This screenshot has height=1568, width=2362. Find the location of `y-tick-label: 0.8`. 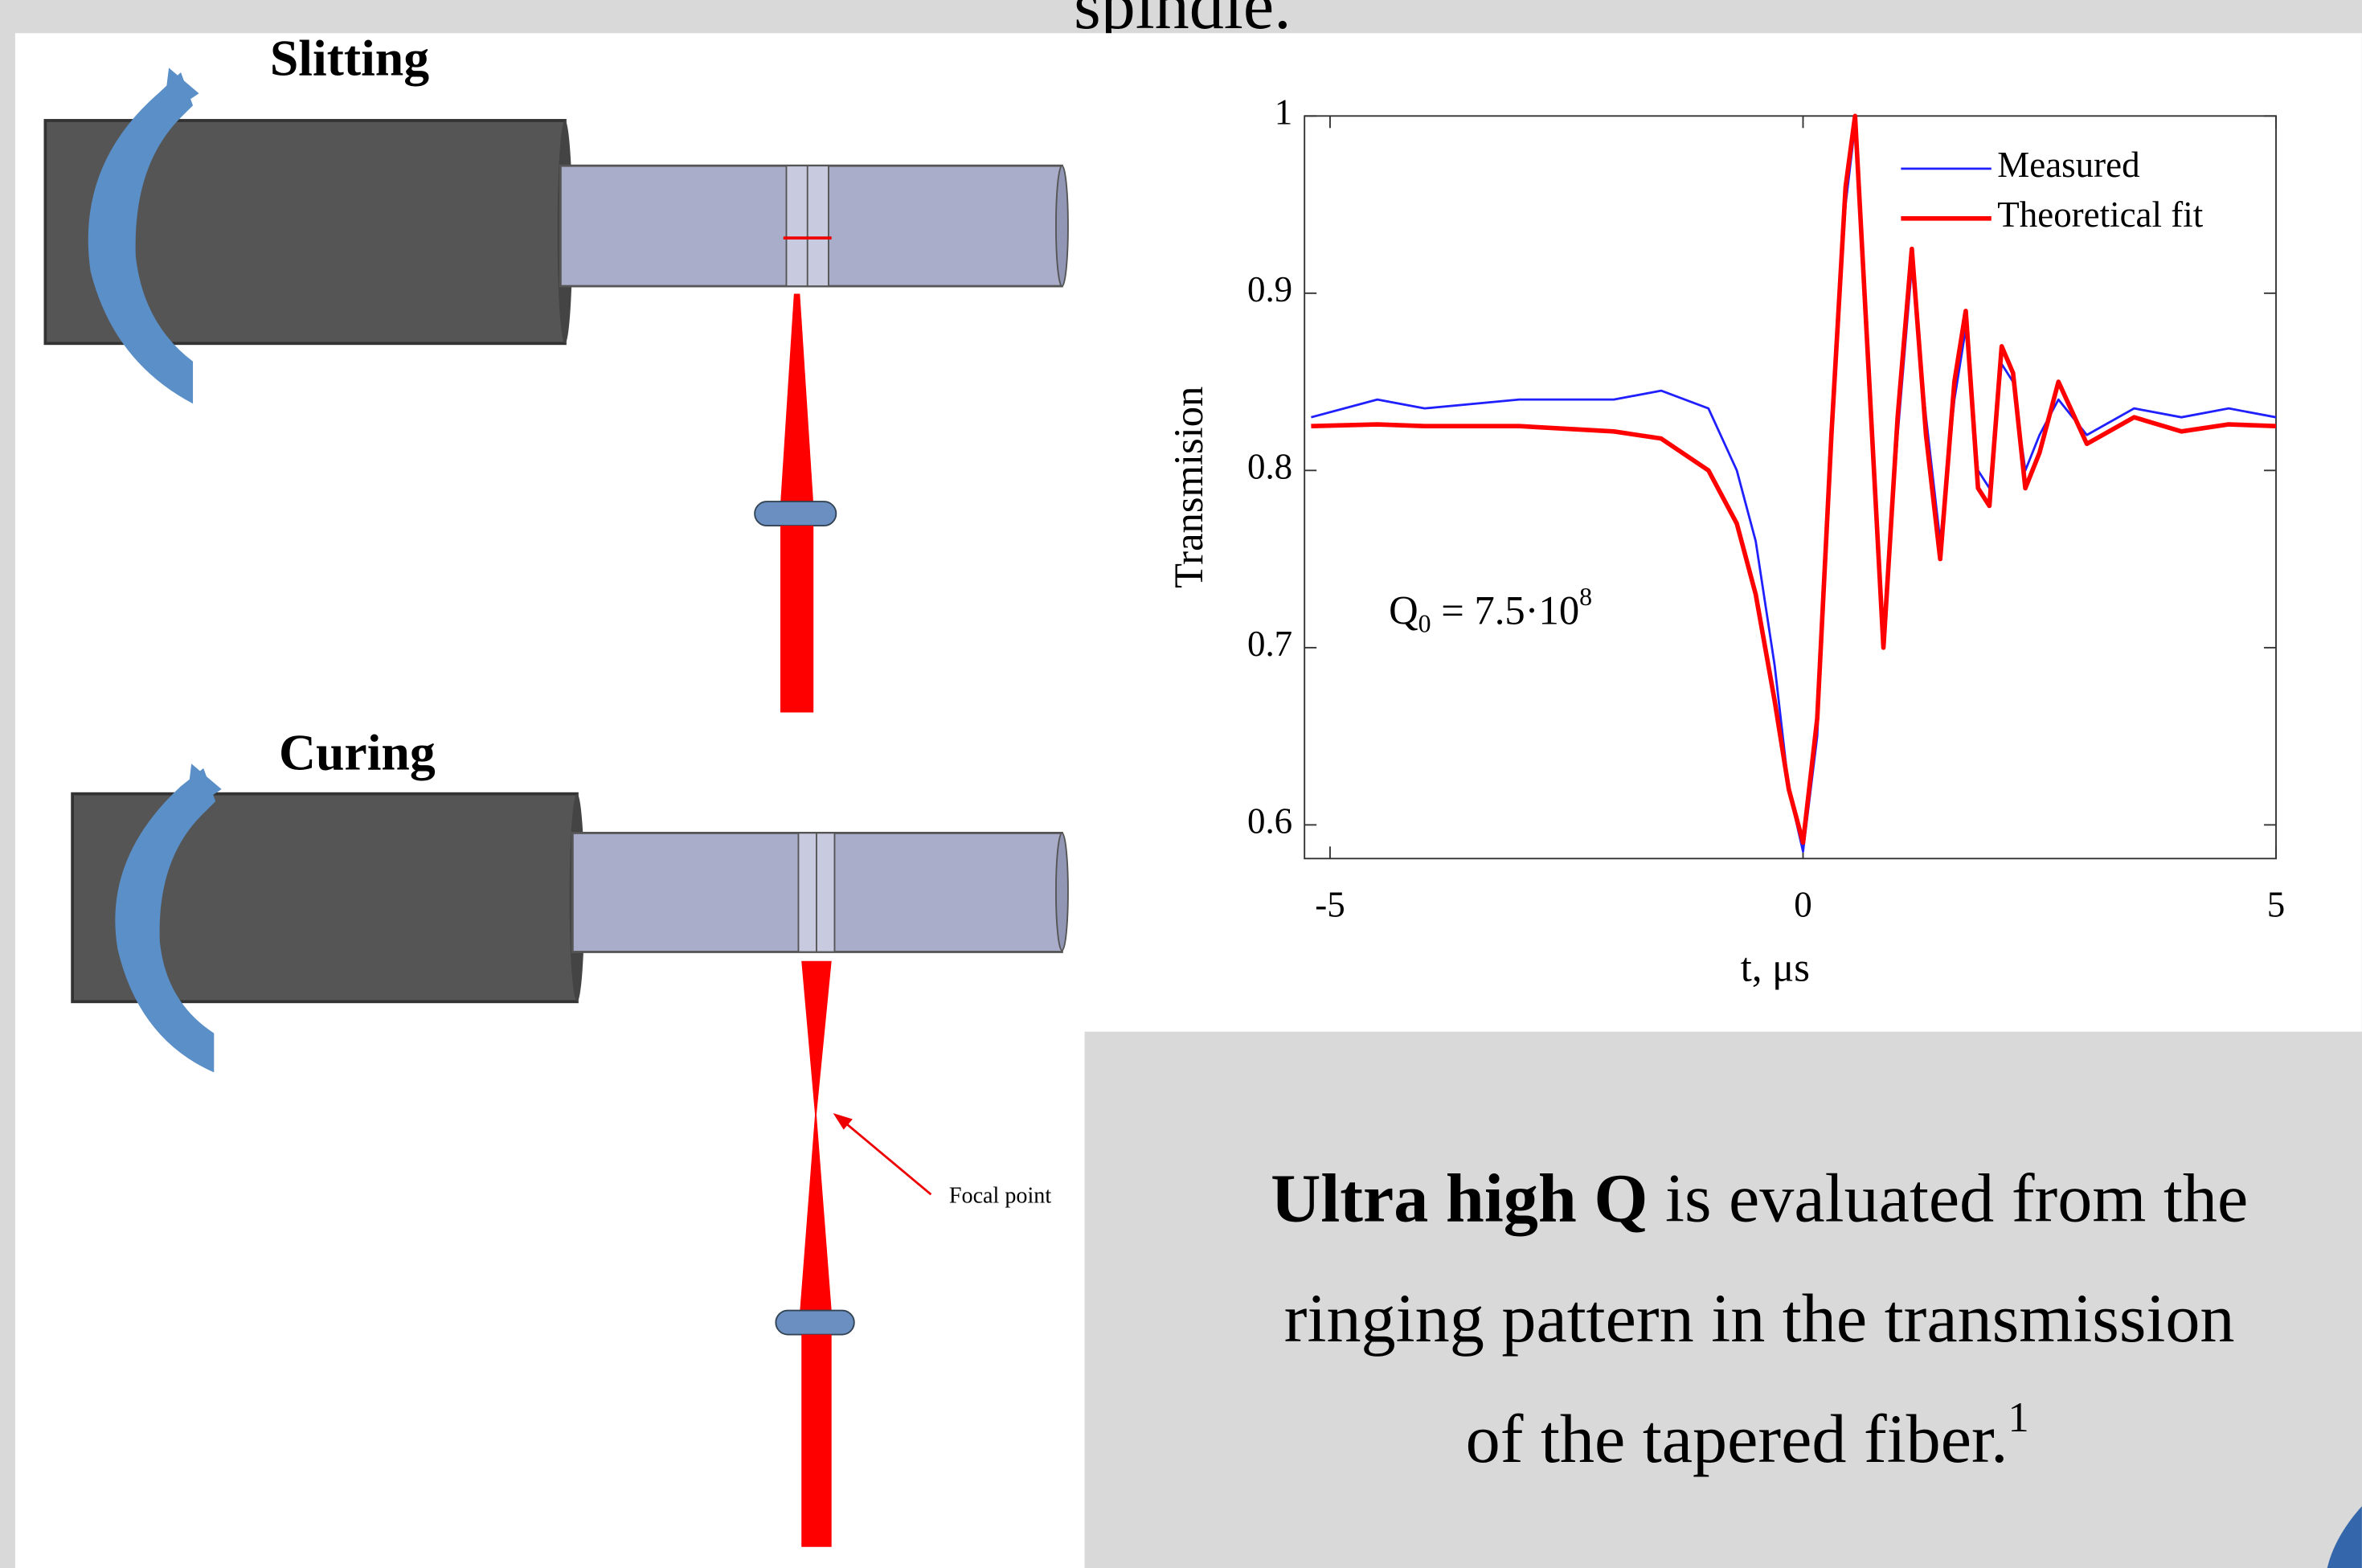

y-tick-label: 0.8 is located at coordinates (1269, 467).